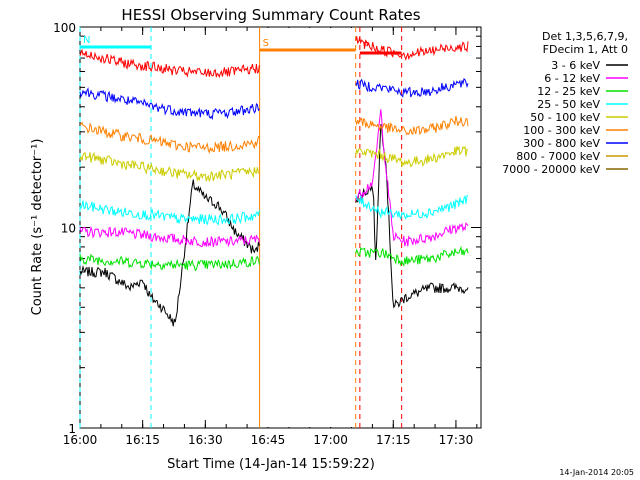 The width and height of the screenshot is (640, 480). I want to click on x-tick-label: 16:00, so click(80, 440).